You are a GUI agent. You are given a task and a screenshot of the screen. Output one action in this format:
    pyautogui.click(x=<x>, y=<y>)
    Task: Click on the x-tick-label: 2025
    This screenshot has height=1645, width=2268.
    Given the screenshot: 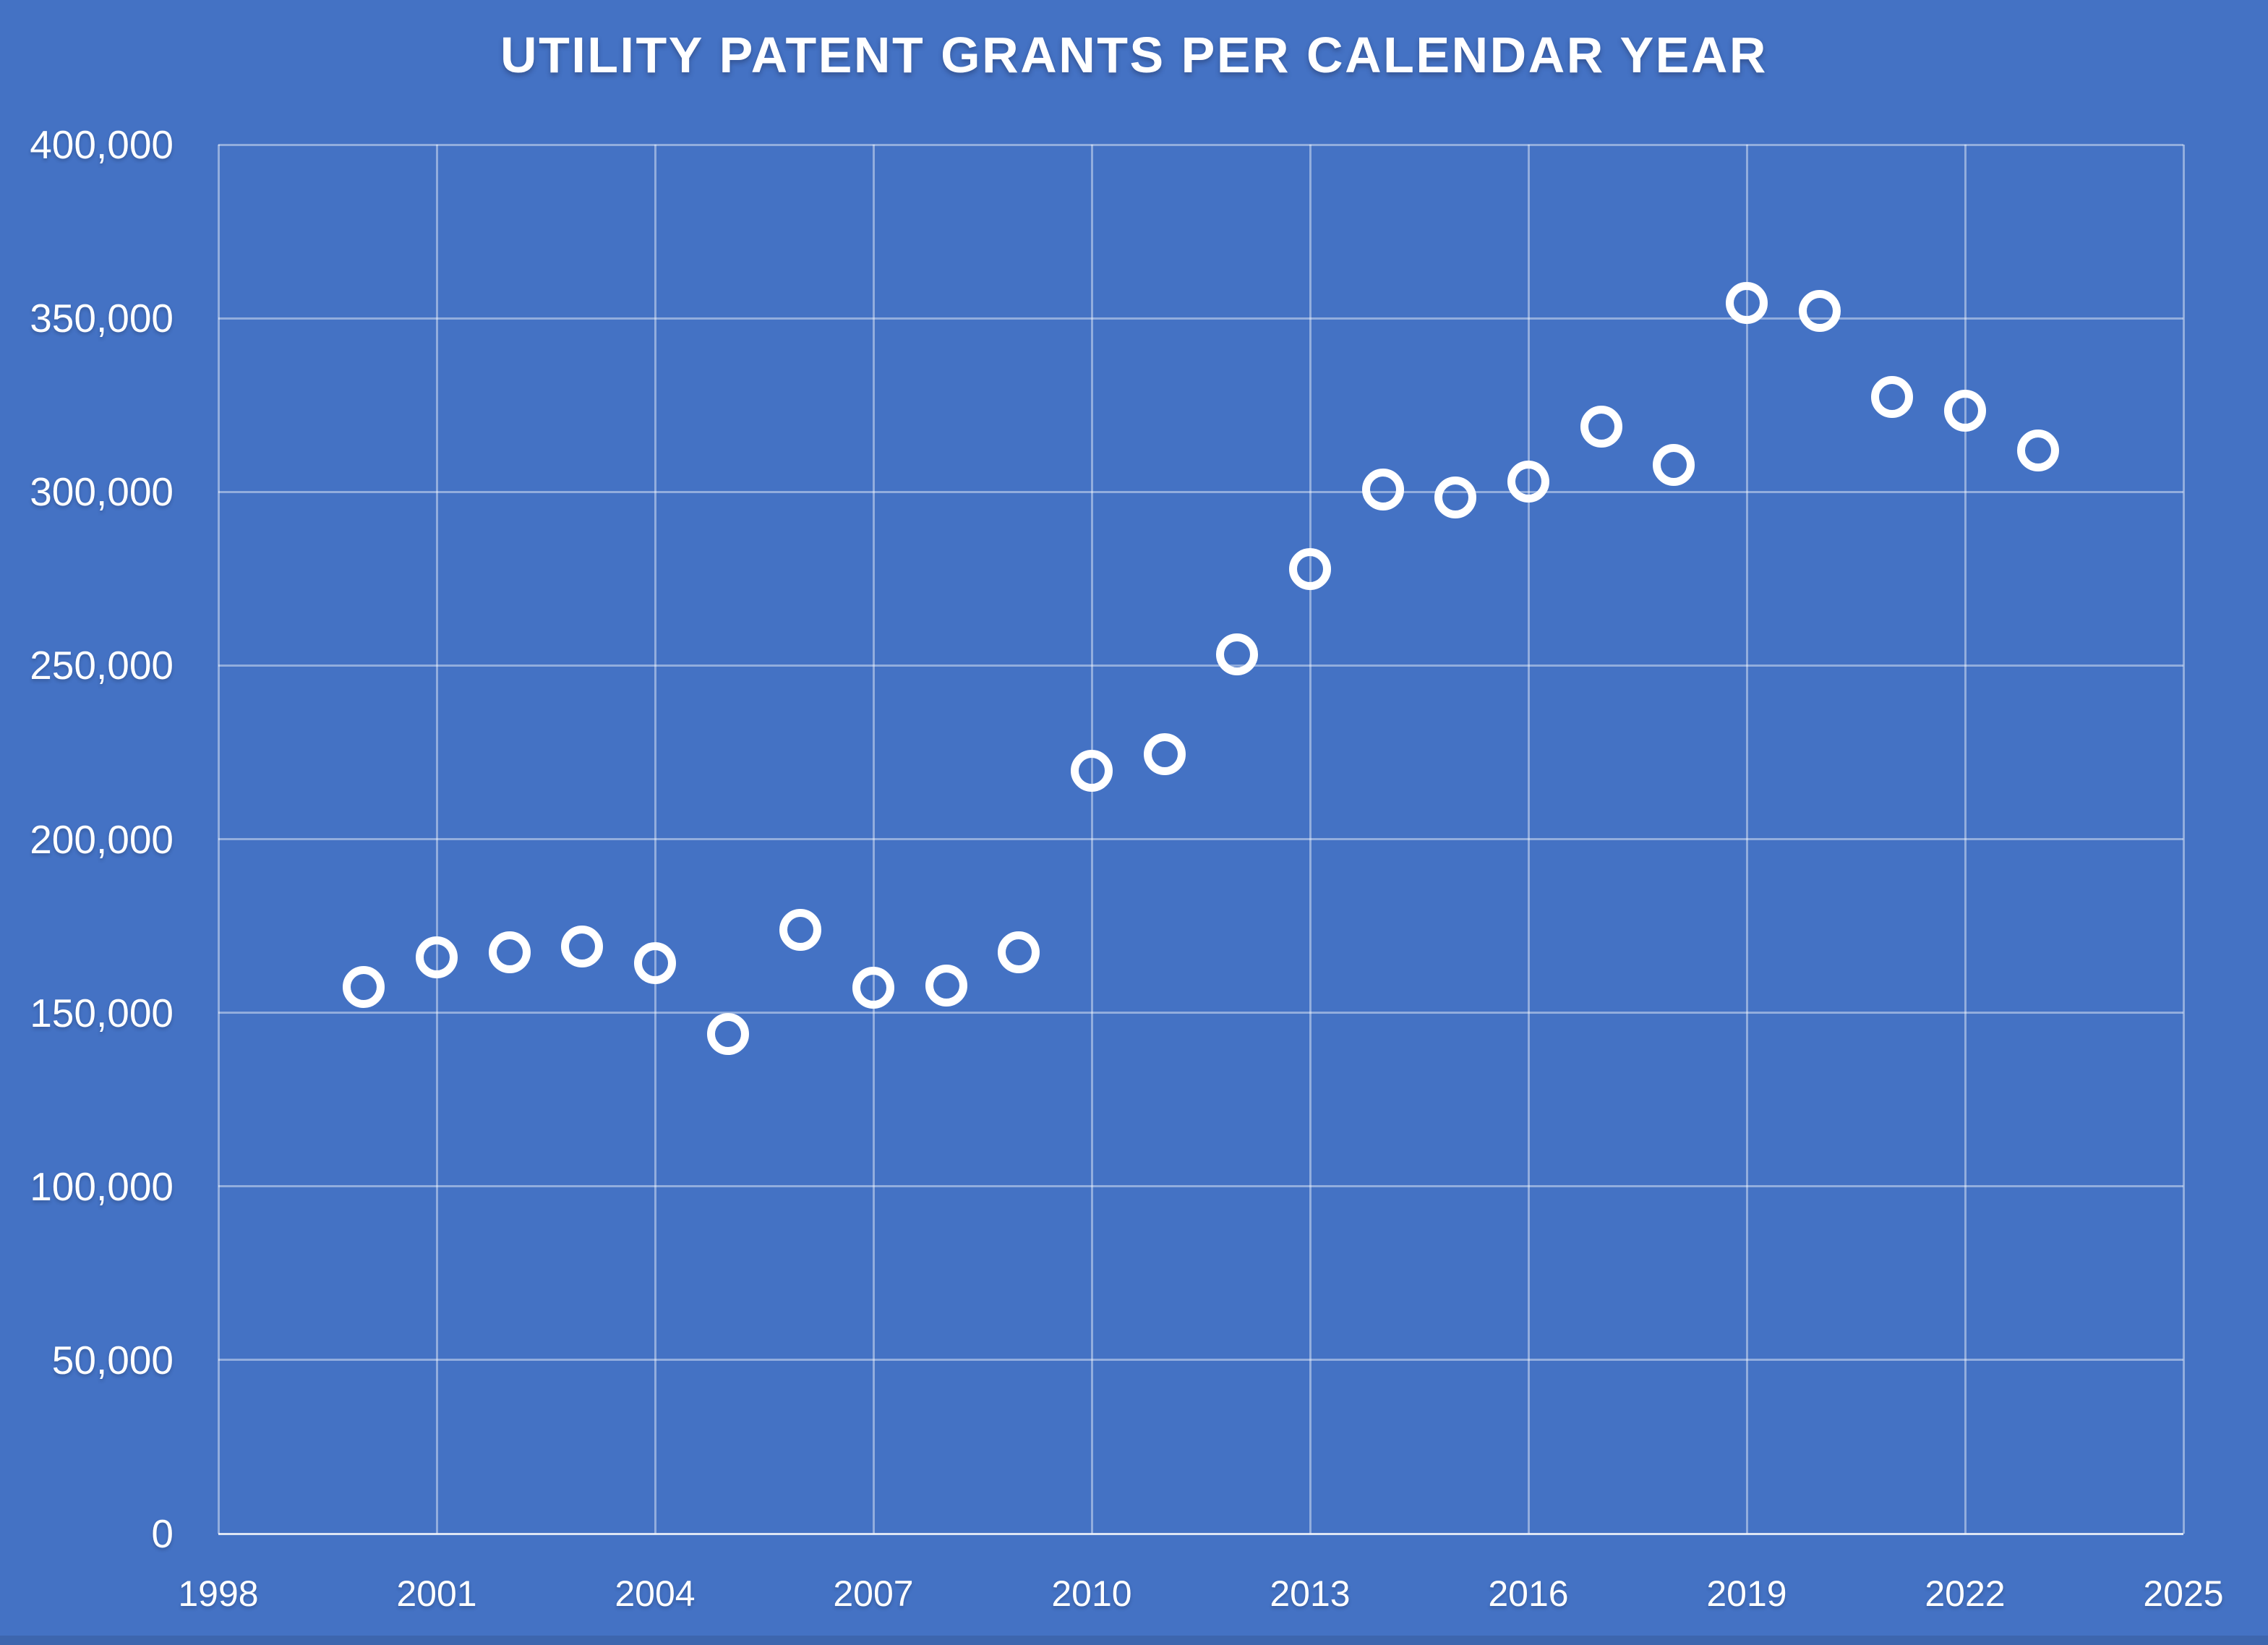 What is the action you would take?
    pyautogui.click(x=2183, y=1593)
    